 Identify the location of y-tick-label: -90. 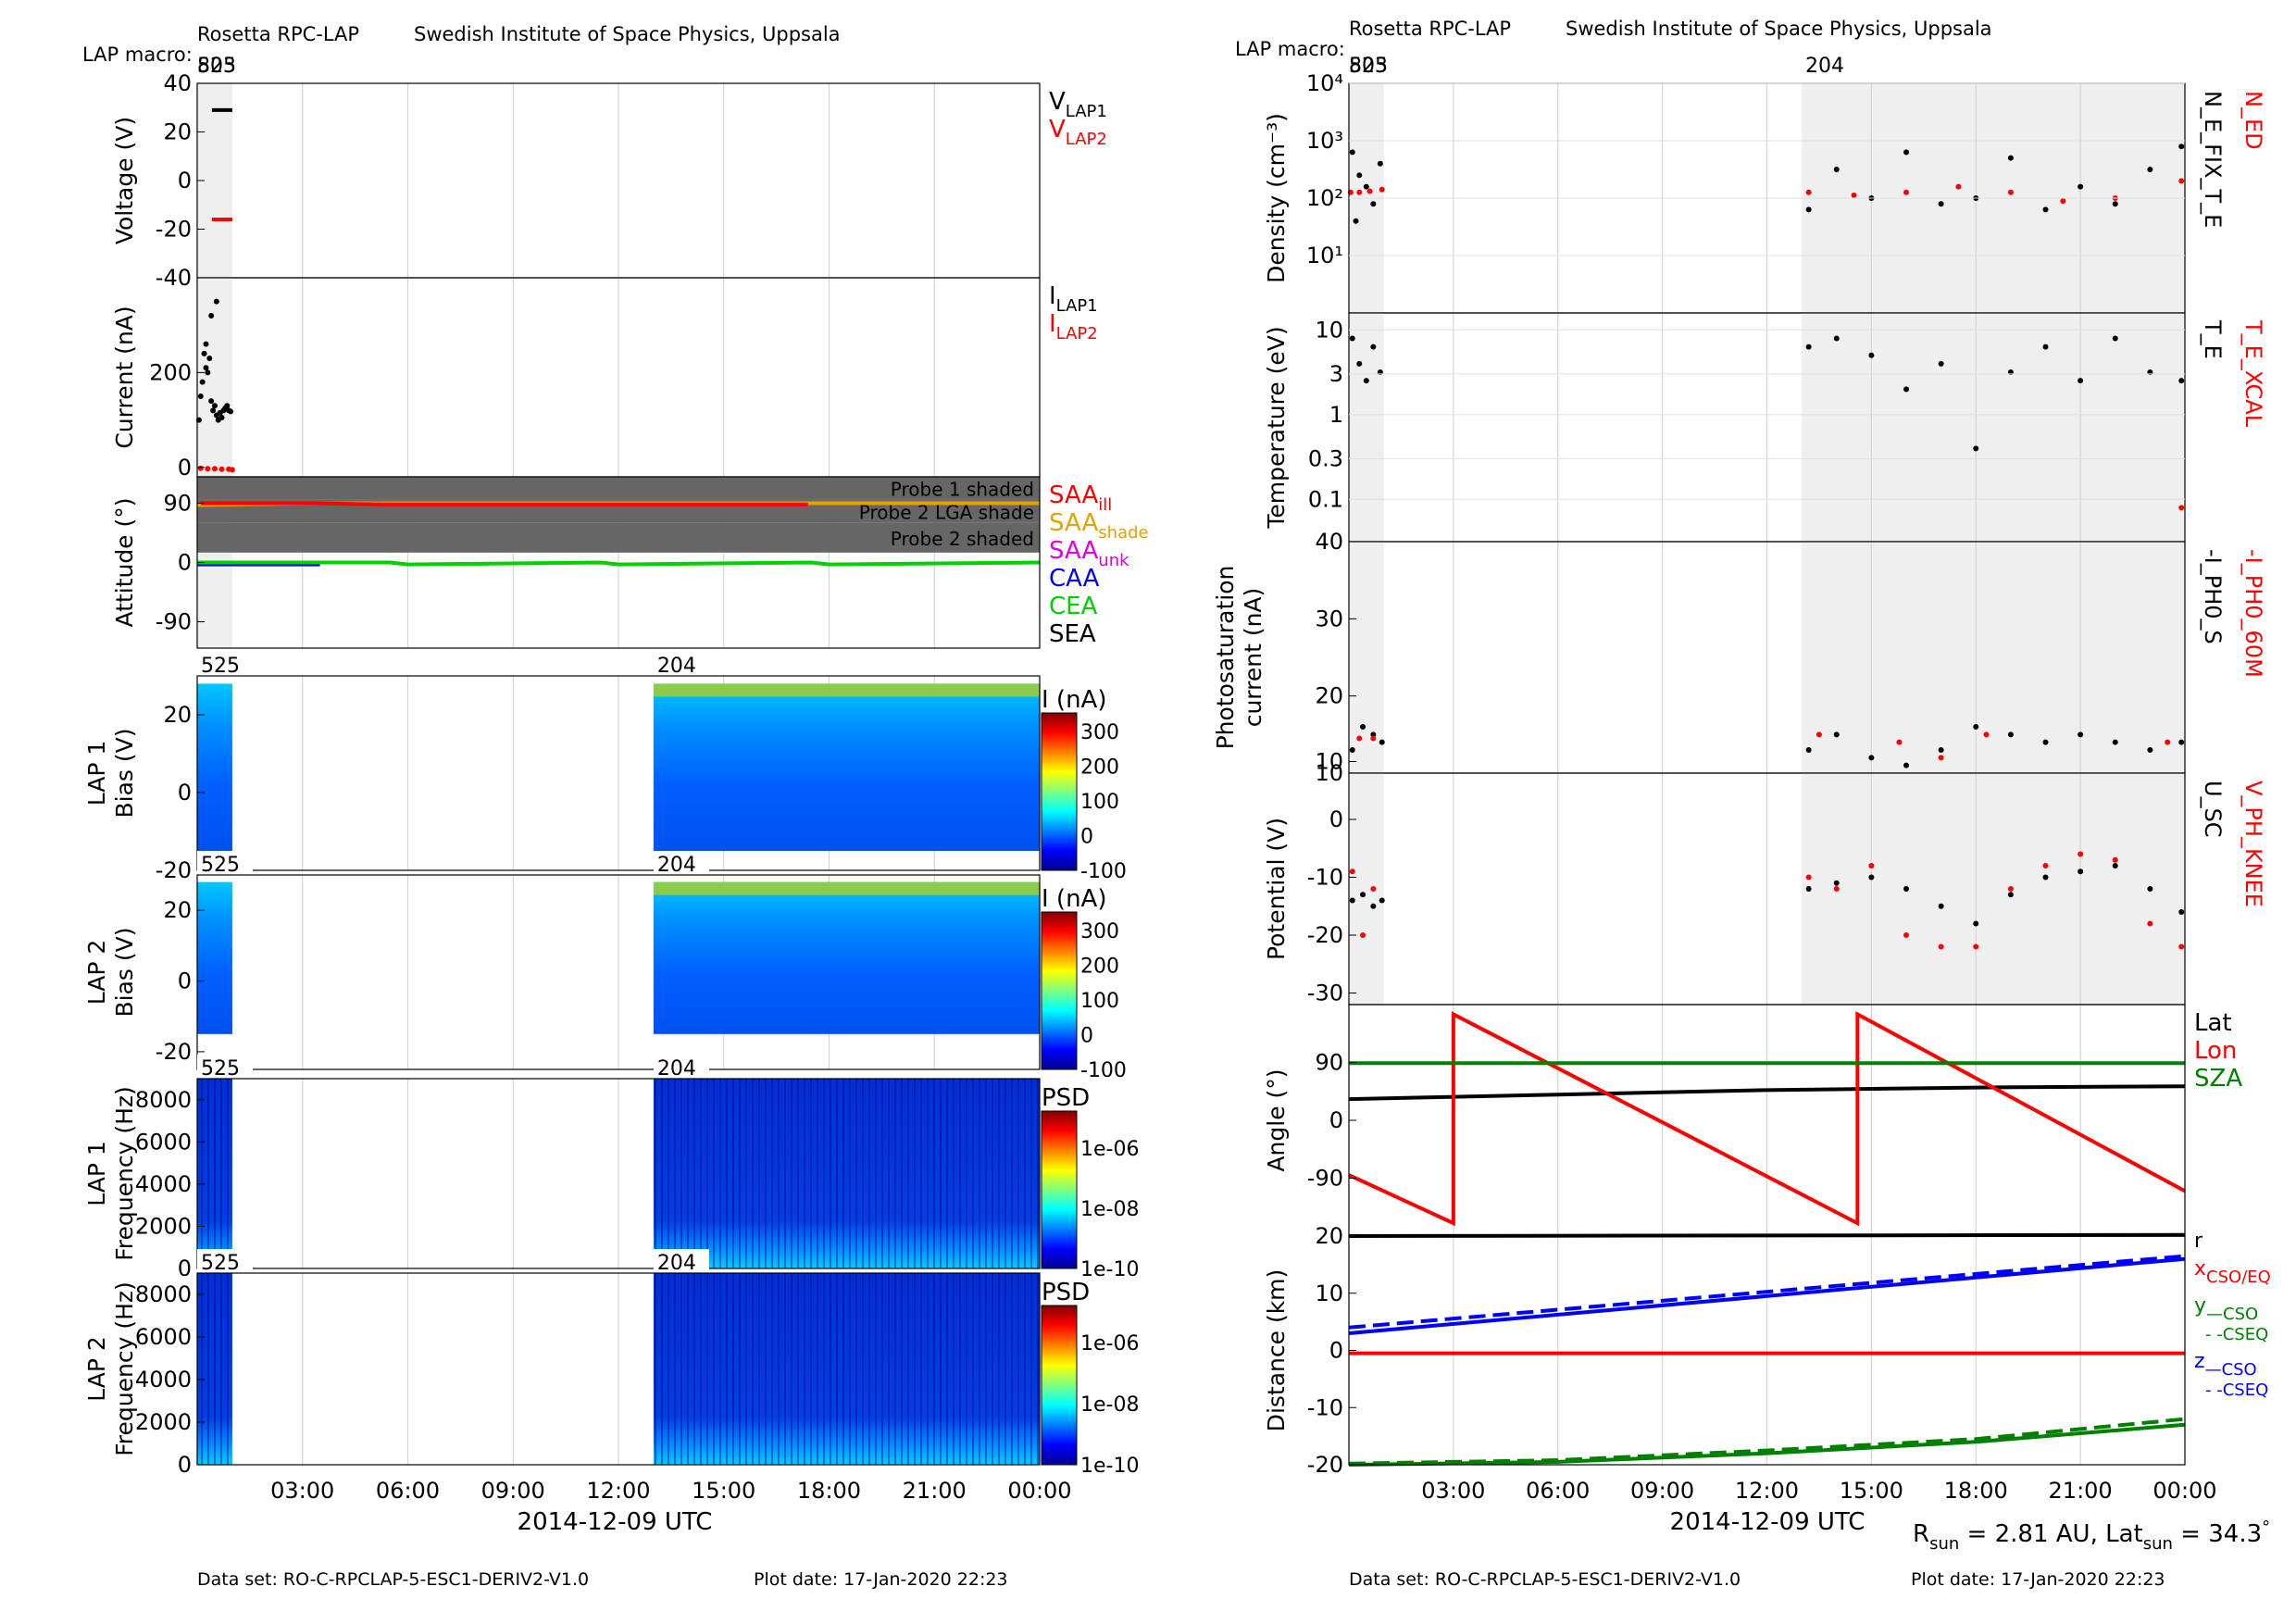
(174, 622).